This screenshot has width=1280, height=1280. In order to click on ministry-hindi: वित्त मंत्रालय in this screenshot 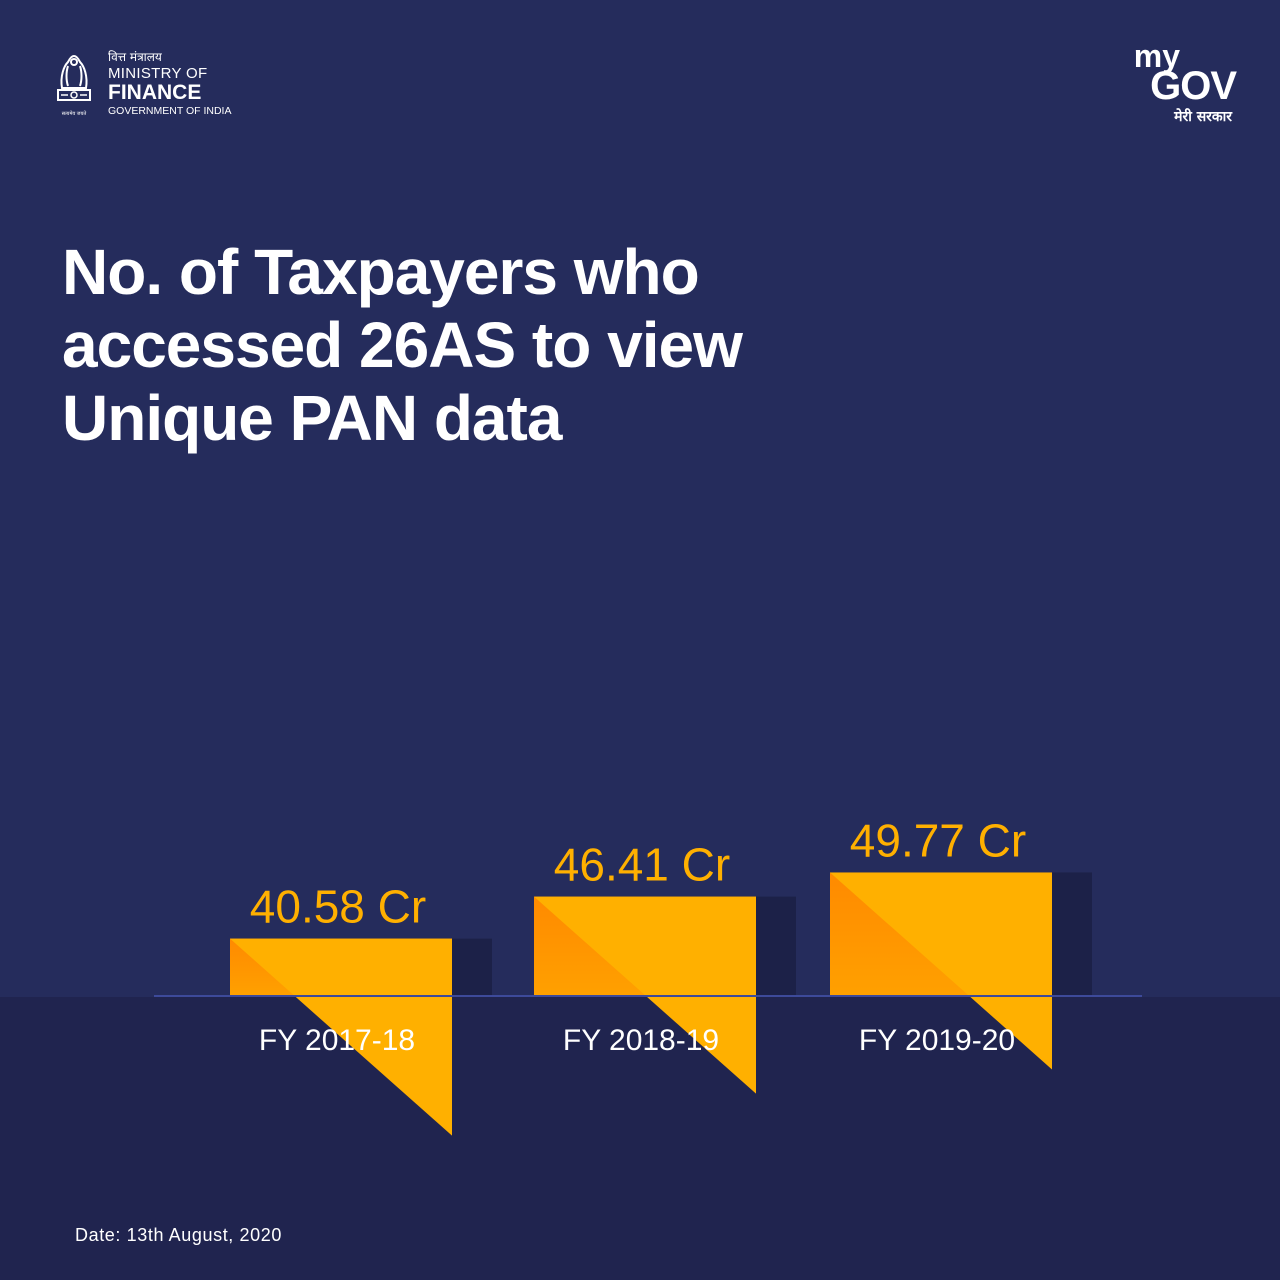, I will do `click(135, 57)`.